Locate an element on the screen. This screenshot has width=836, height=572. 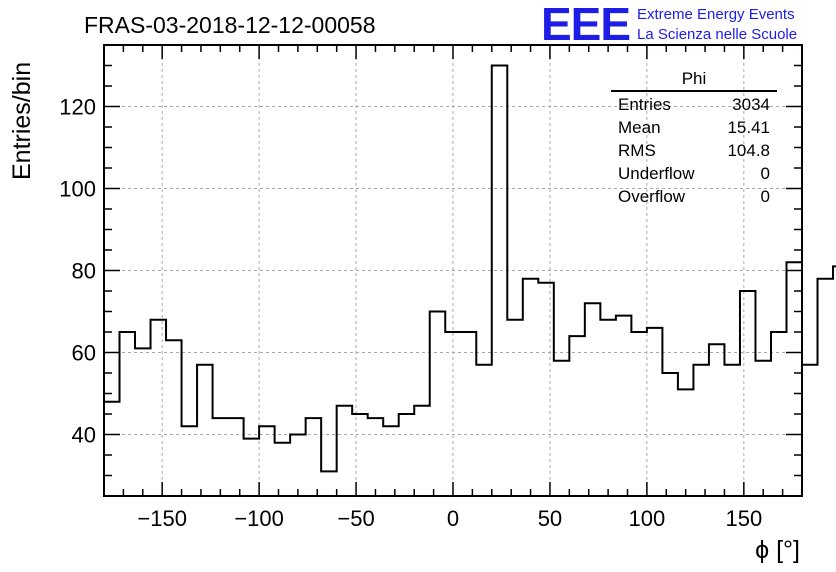
stats-value: 104.8 is located at coordinates (748, 150).